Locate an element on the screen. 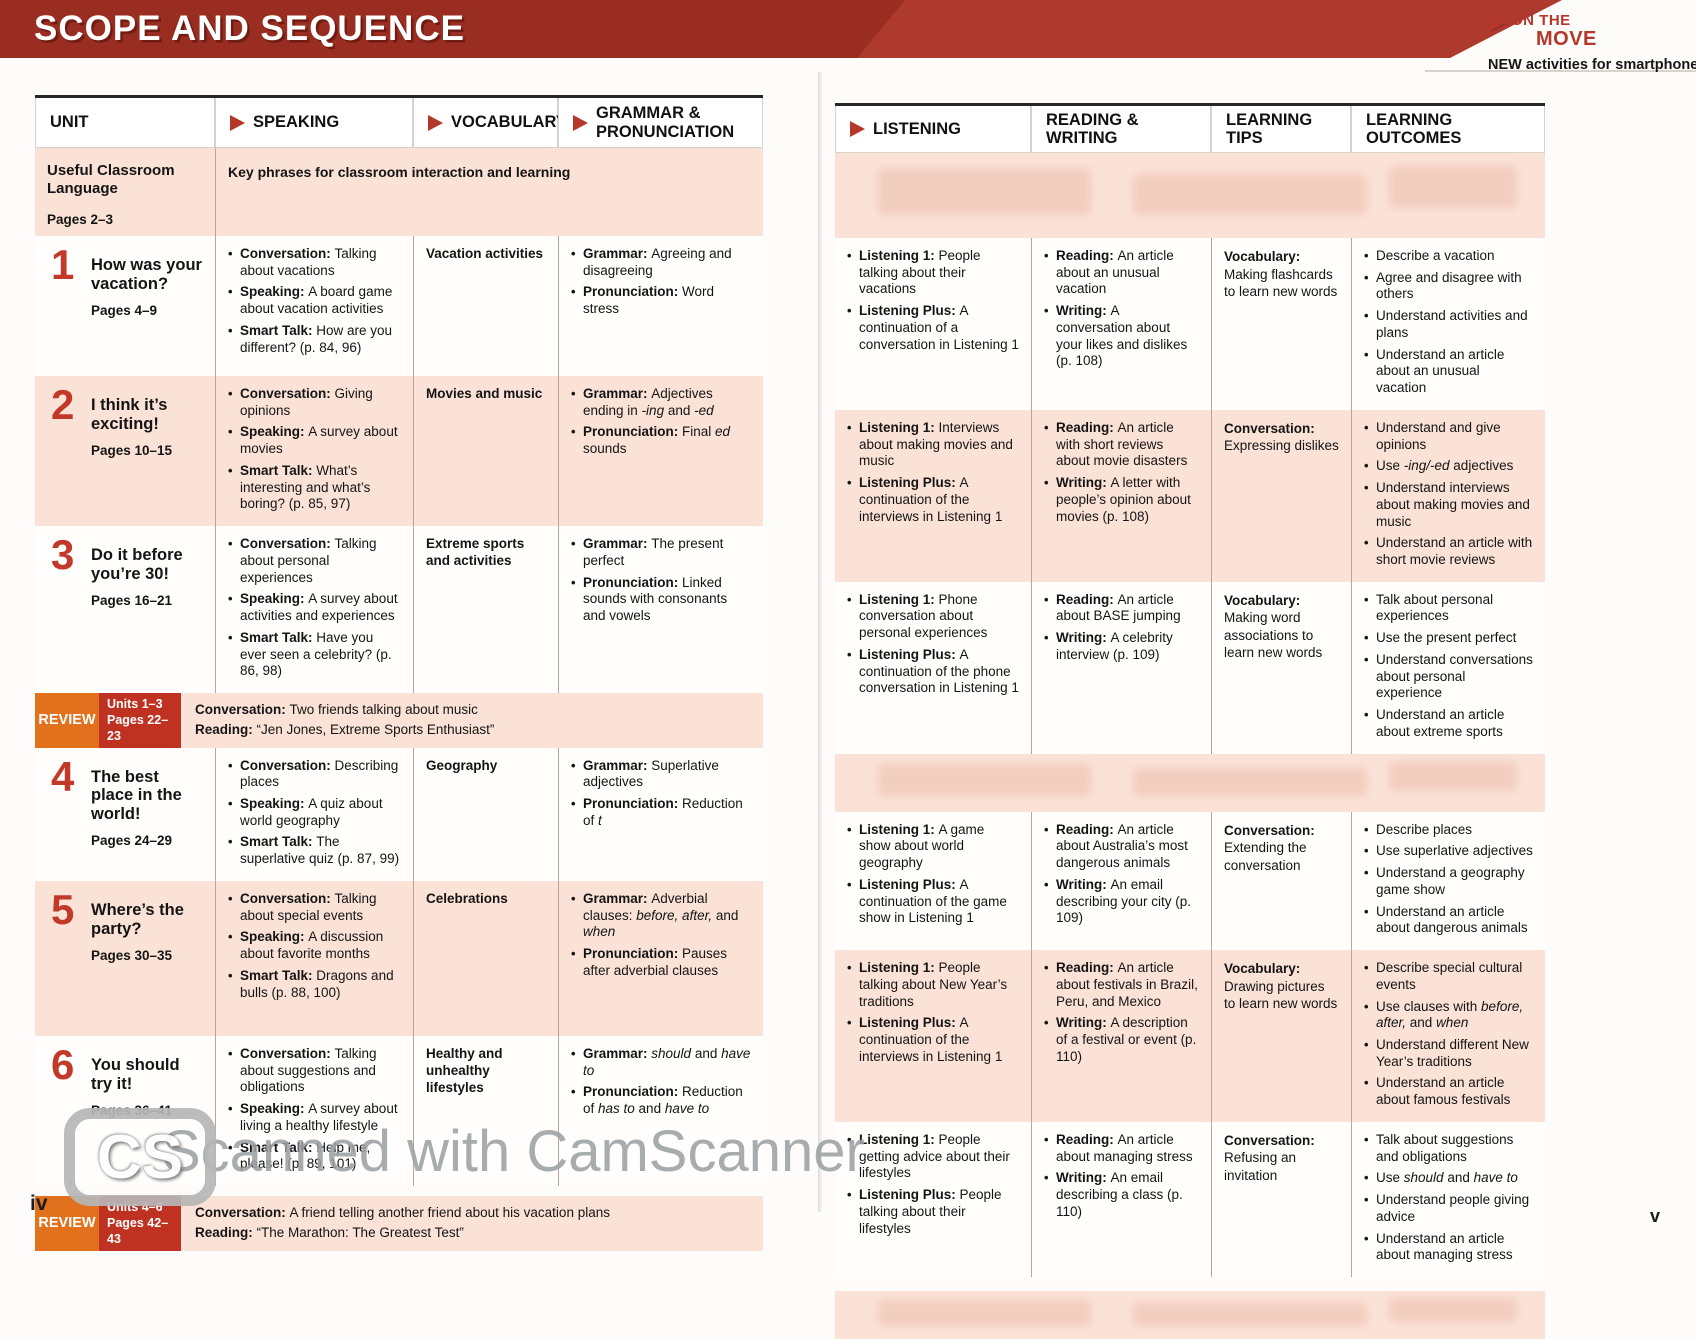 This screenshot has width=1696, height=1339. text-run: Dragons and bulls (p. 88, 100) is located at coordinates (317, 983).